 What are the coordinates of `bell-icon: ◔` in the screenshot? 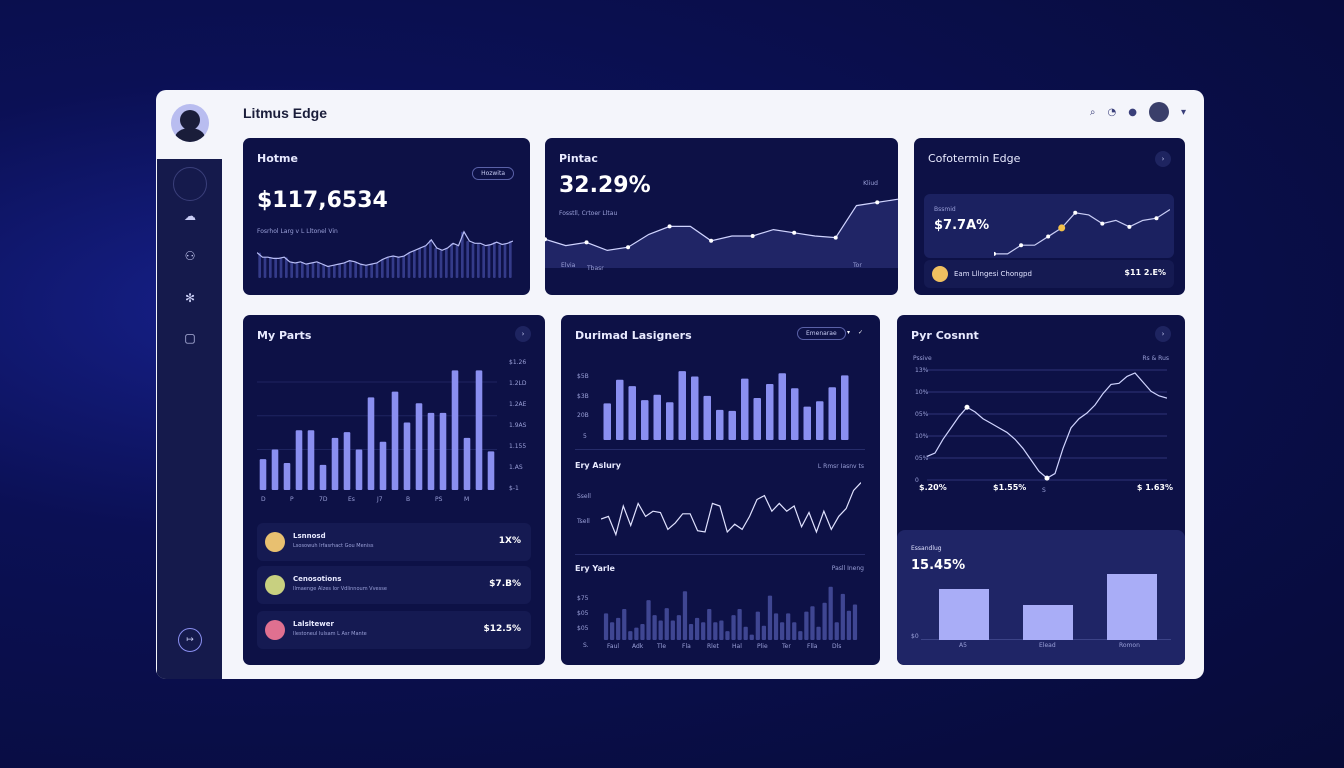 It's located at (1112, 112).